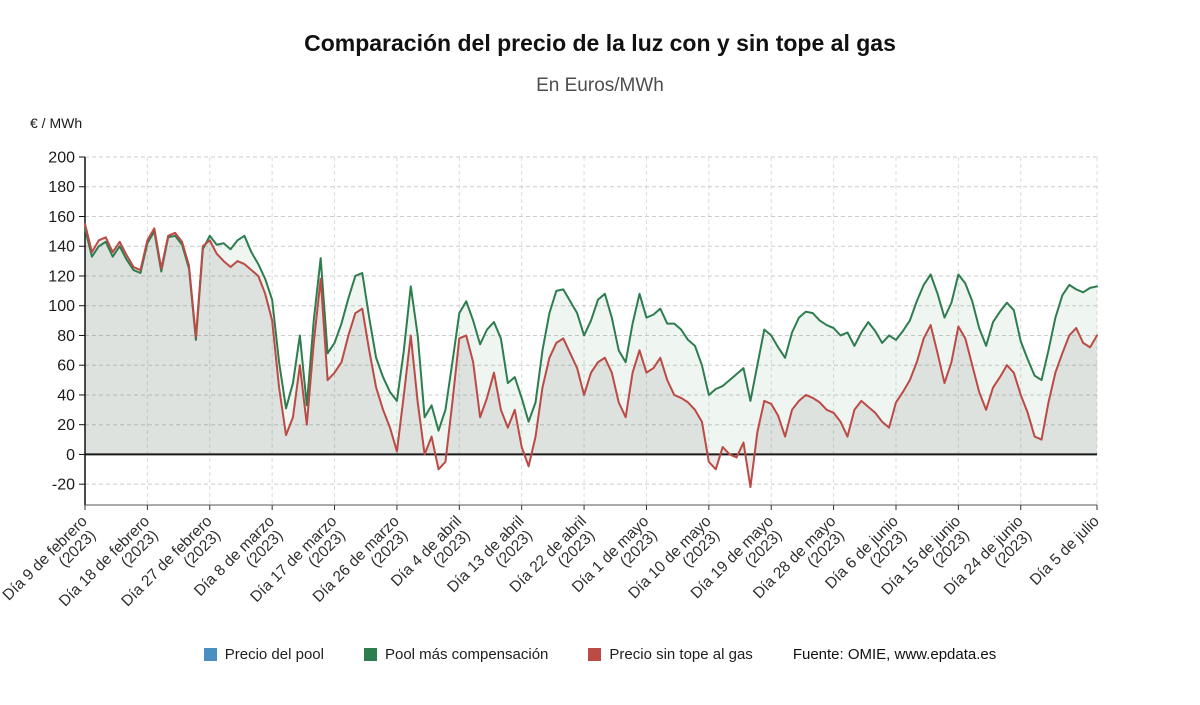 The image size is (1200, 705). I want to click on y-tick-label: 40, so click(66, 395).